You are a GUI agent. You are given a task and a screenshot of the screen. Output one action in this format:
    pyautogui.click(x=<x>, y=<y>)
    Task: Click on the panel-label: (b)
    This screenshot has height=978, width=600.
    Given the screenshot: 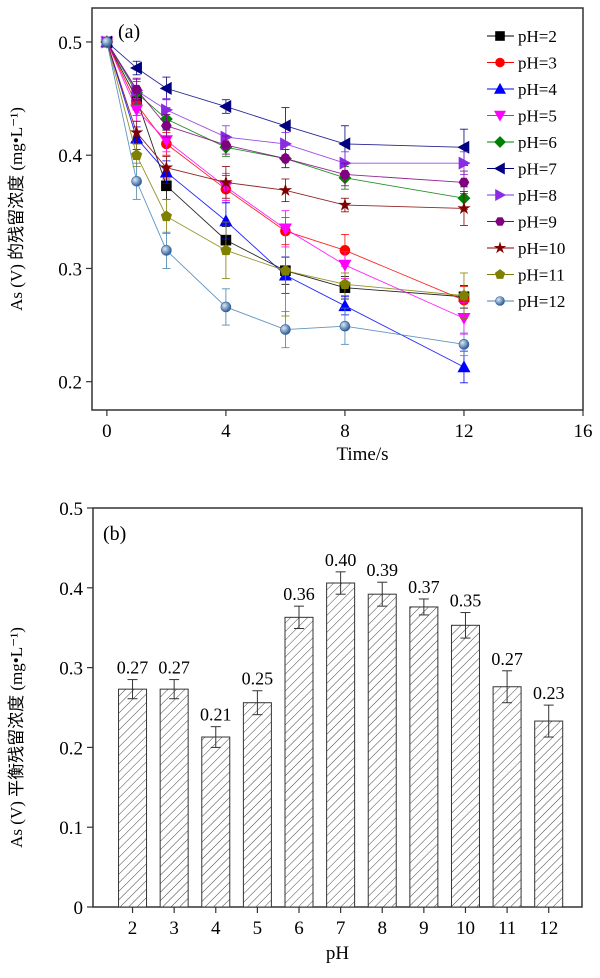 What is the action you would take?
    pyautogui.click(x=114, y=534)
    